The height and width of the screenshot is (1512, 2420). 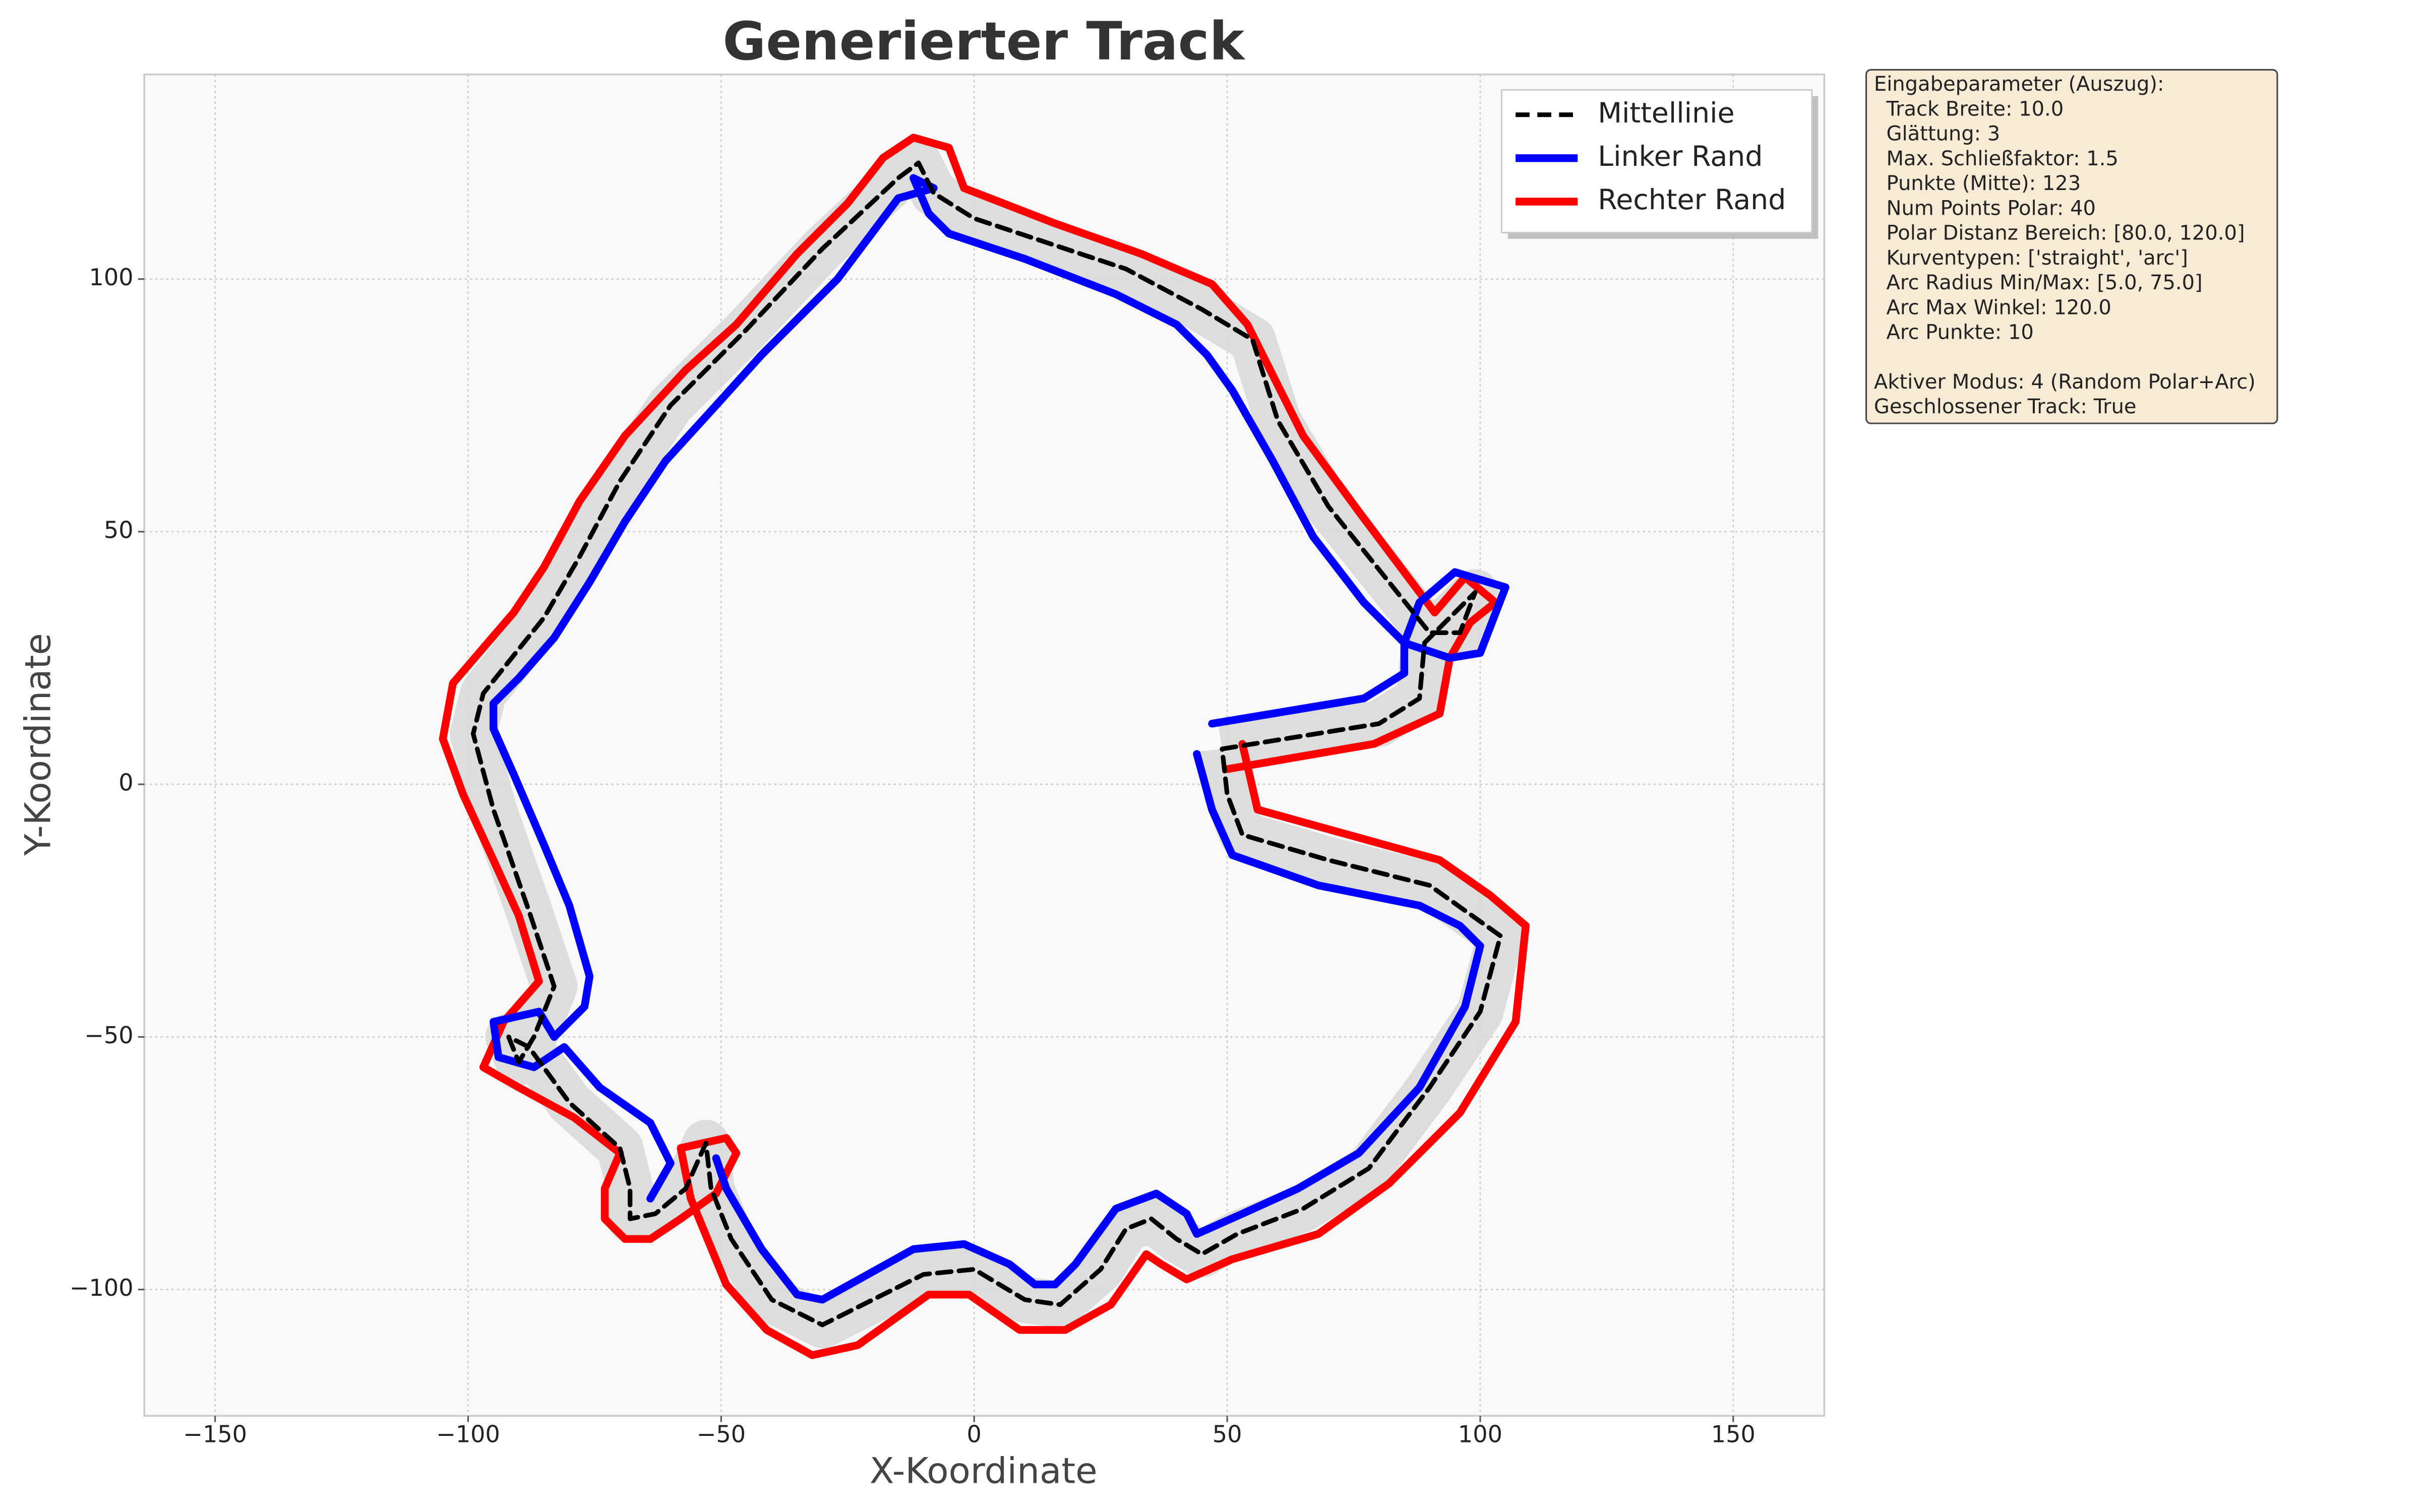 What do you see at coordinates (1991, 208) in the screenshot?
I see `info-item: Num Points Polar: 40` at bounding box center [1991, 208].